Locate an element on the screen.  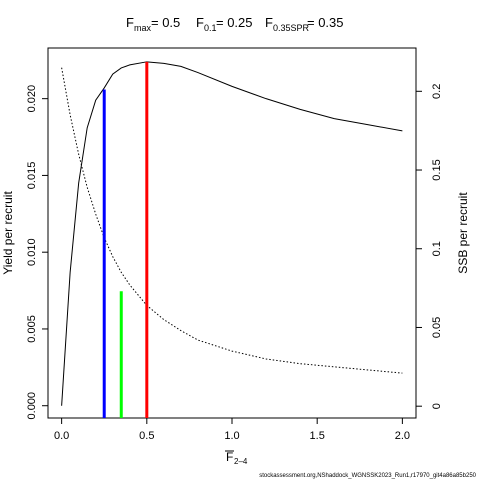
y-right-tick-label: 0.15 is located at coordinates (437, 169).